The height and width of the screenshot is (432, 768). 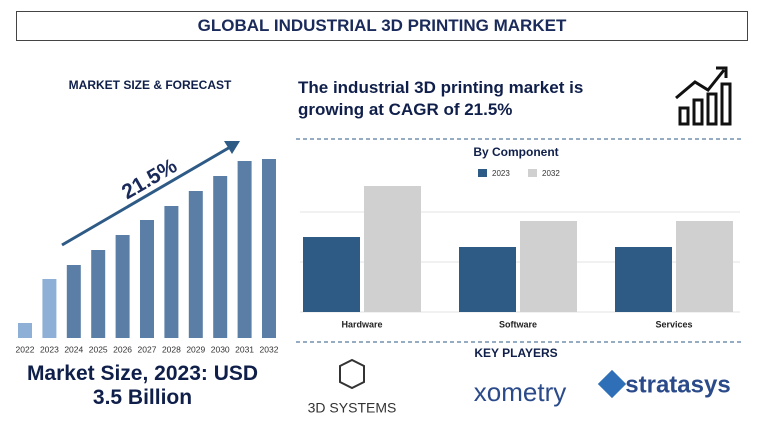 I want to click on player-logo: xometry, so click(x=520, y=392).